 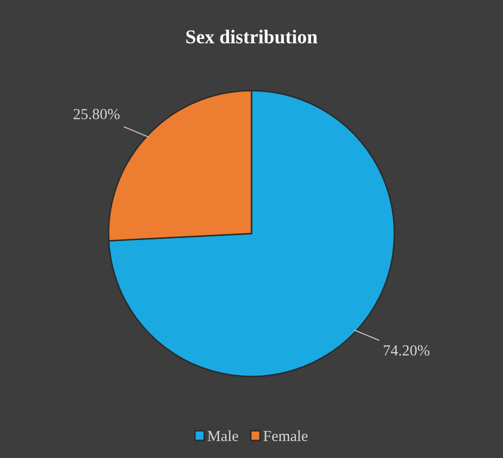 I want to click on legend-label: Female, so click(x=285, y=436).